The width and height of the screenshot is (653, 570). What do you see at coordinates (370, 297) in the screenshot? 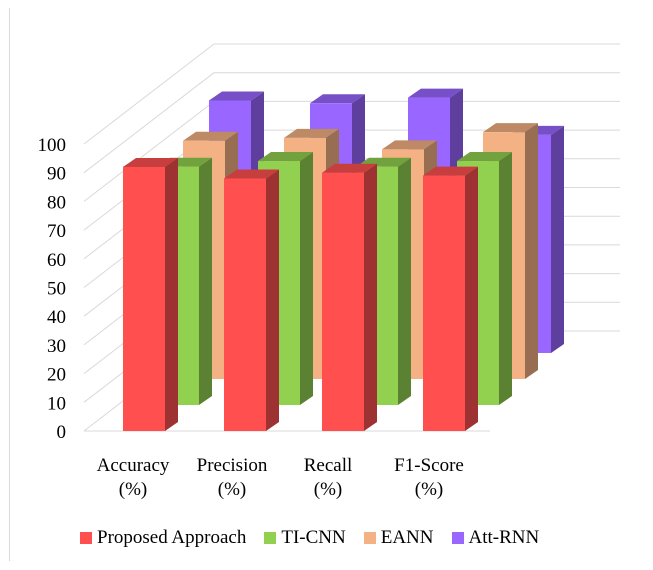
I see `bar-proposed-approach-recall-side` at bounding box center [370, 297].